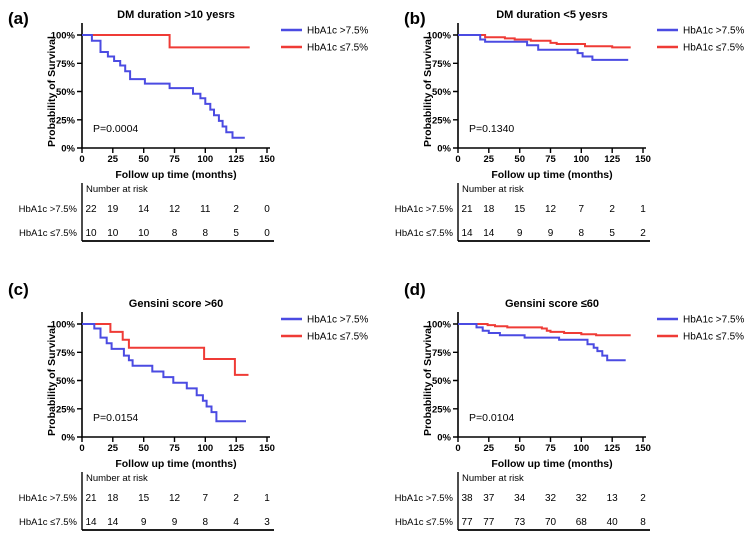 This screenshot has width=752, height=543. Describe the element at coordinates (113, 498) in the screenshot. I see `risk-value: 18` at that location.